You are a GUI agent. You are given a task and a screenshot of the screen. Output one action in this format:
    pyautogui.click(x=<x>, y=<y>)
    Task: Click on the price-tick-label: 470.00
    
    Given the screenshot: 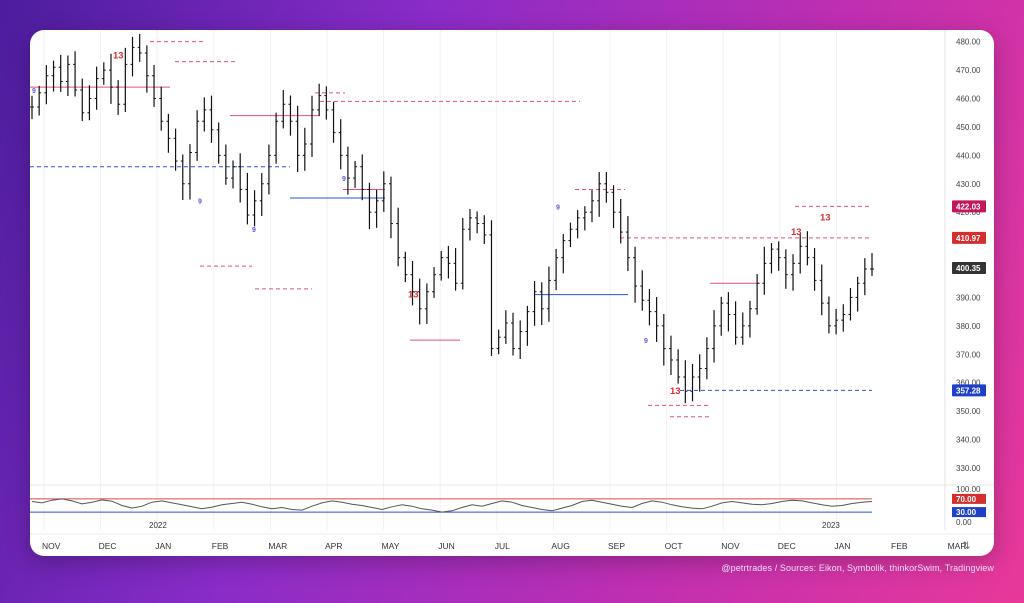 What is the action you would take?
    pyautogui.click(x=968, y=70)
    